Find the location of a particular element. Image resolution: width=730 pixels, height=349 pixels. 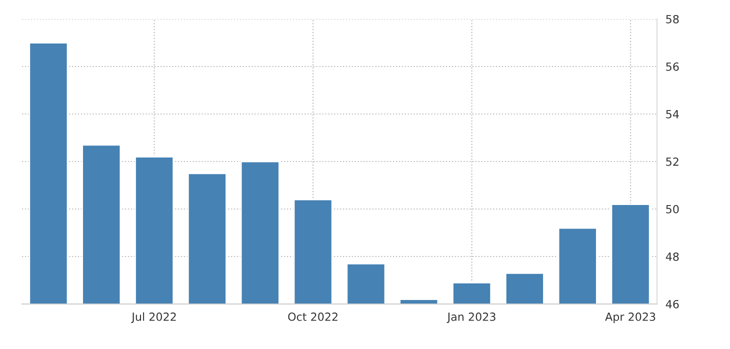

y-tick-label: 58 is located at coordinates (672, 19).